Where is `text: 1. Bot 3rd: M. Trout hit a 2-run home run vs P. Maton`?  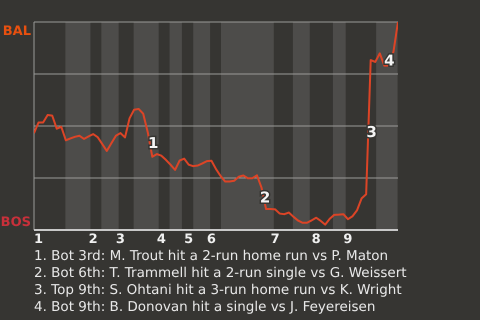
text: 1. Bot 3rd: M. Trout hit a 2-run home run vs P. Maton is located at coordinates (212, 256).